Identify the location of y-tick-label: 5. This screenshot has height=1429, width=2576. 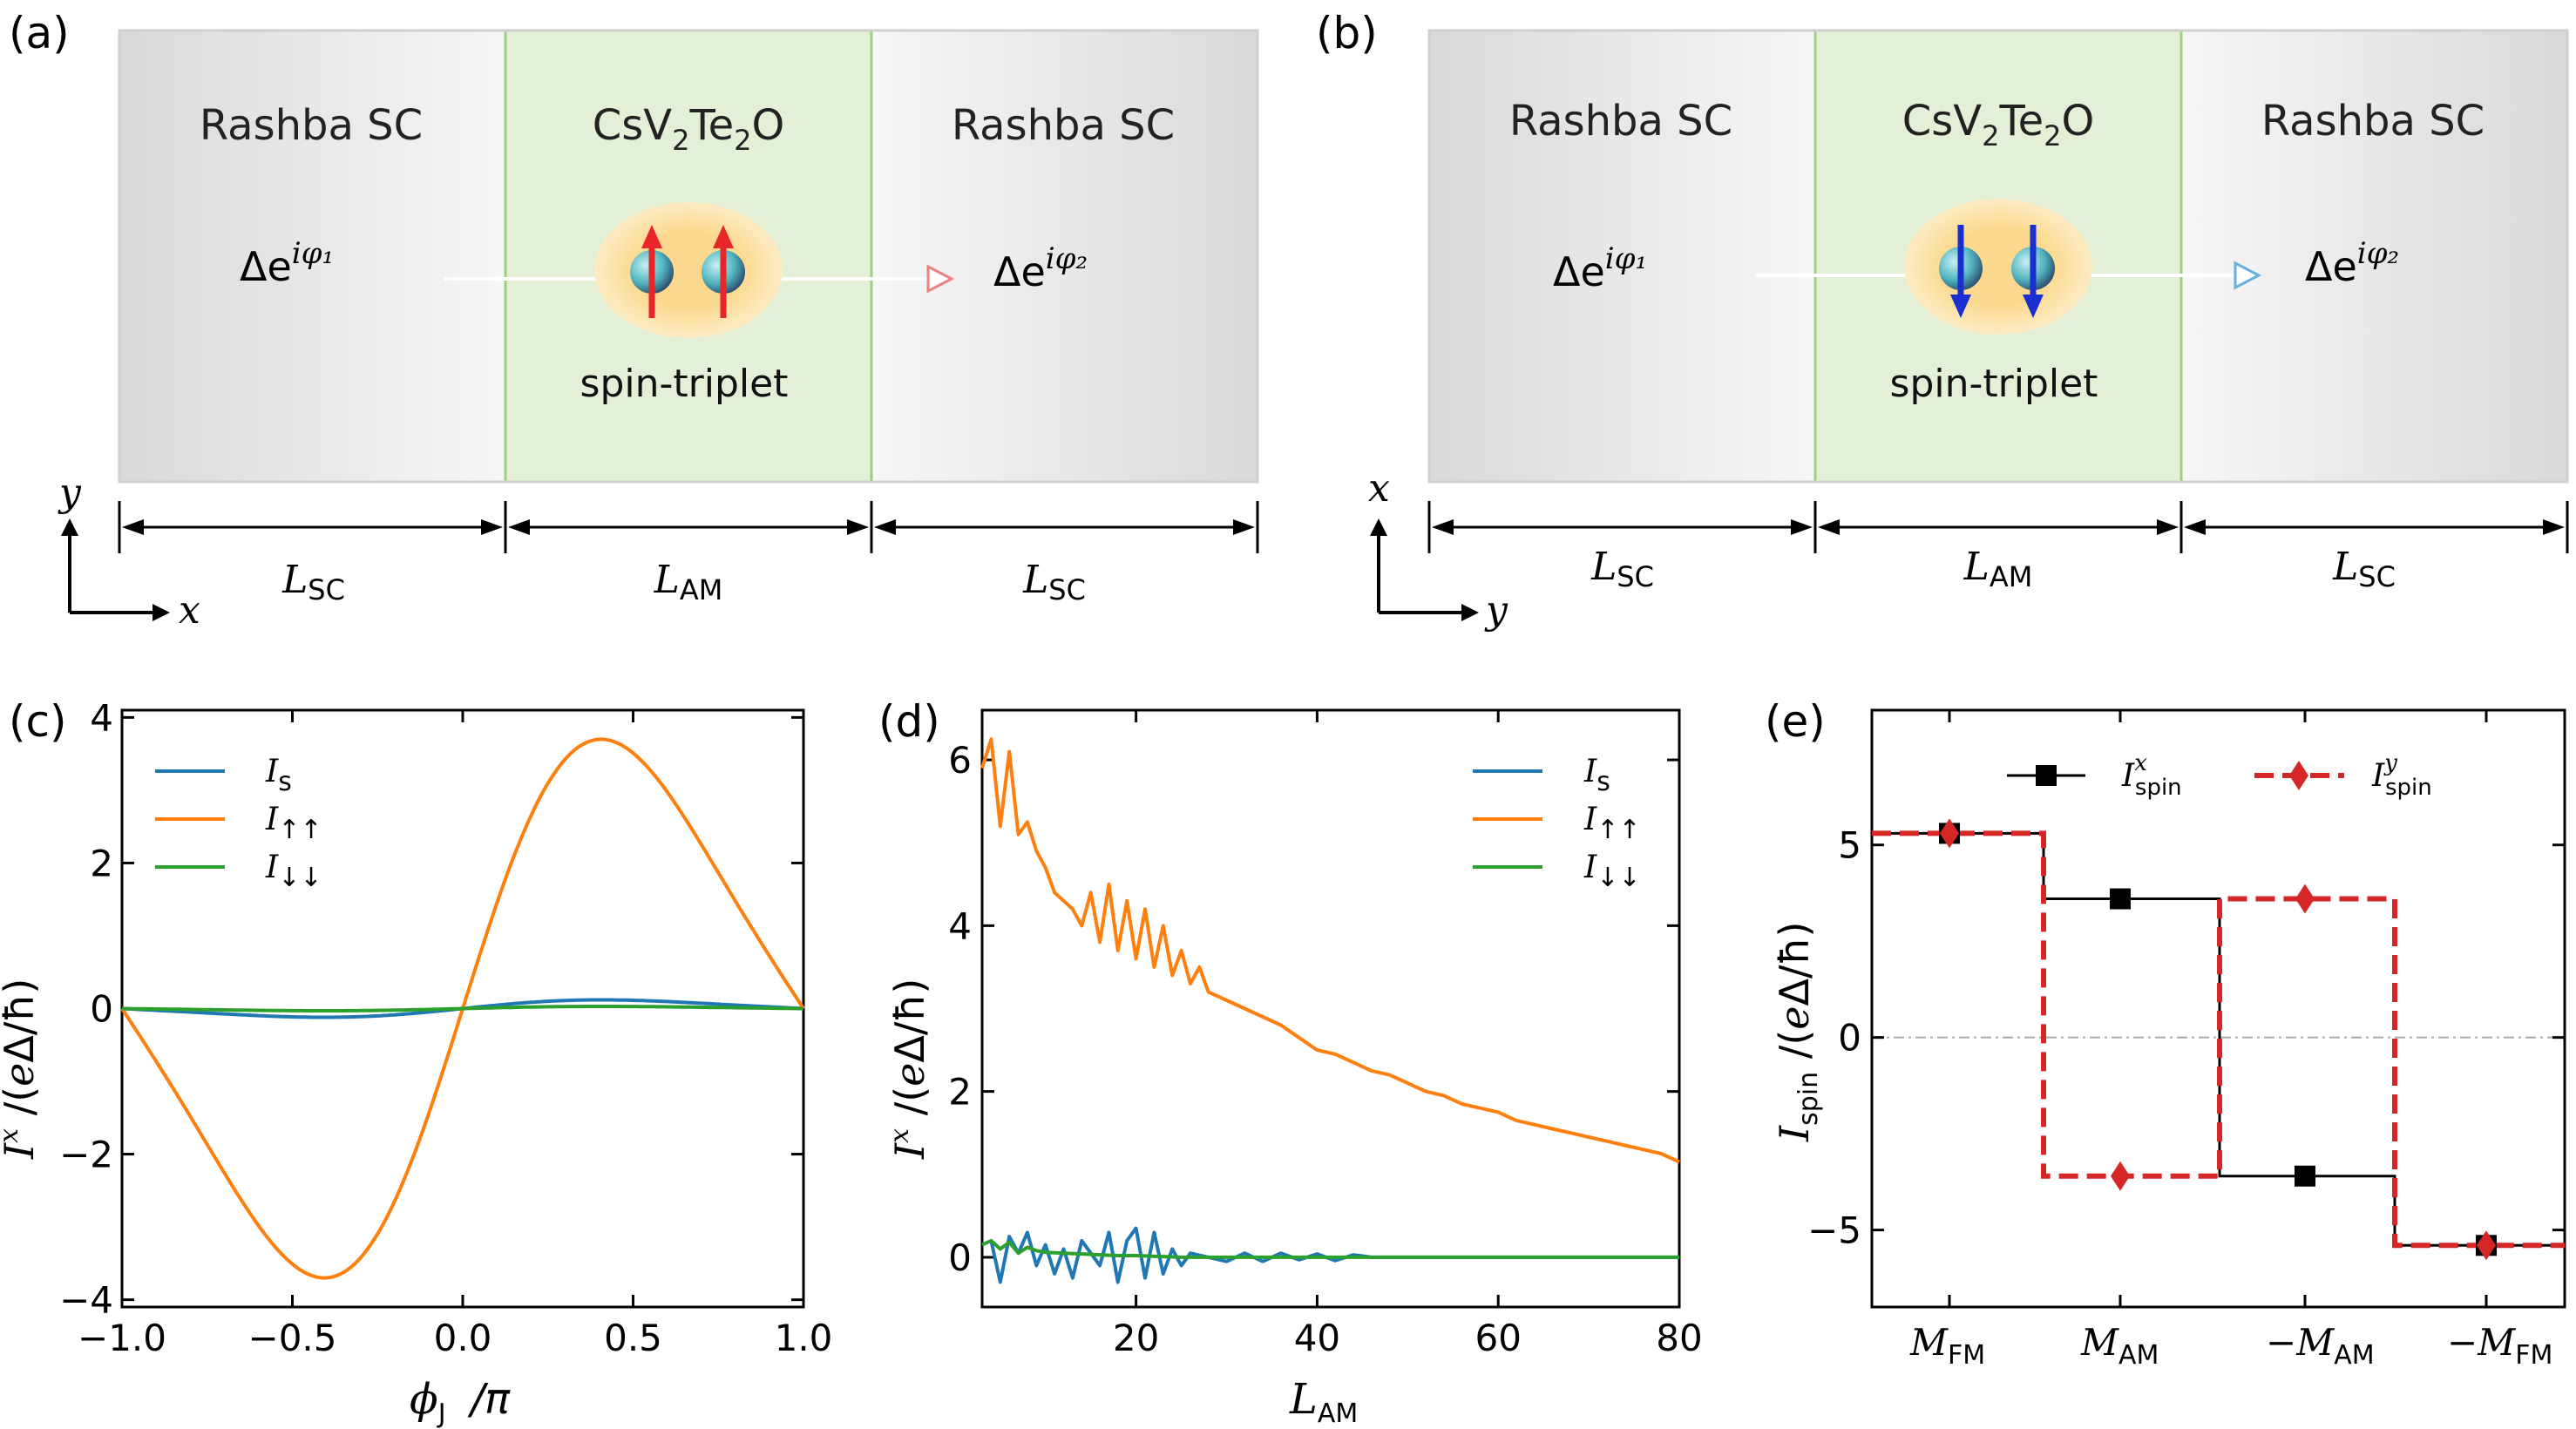
(1850, 846).